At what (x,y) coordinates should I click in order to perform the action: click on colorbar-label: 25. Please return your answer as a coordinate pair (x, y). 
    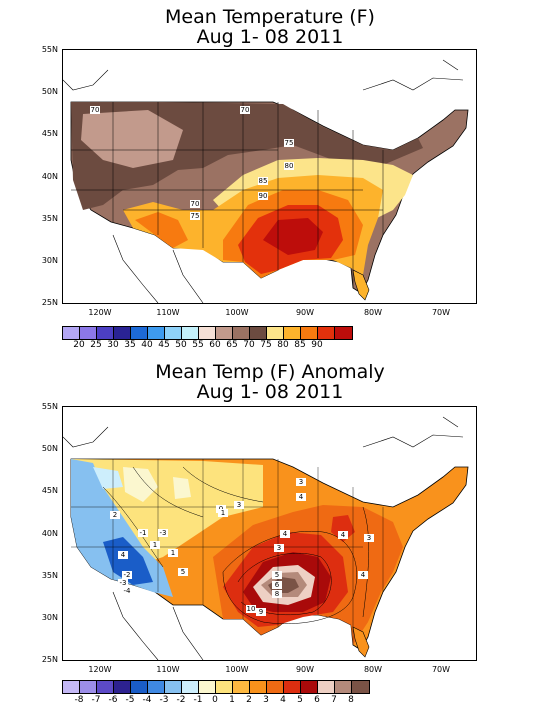
    Looking at the image, I should click on (96, 345).